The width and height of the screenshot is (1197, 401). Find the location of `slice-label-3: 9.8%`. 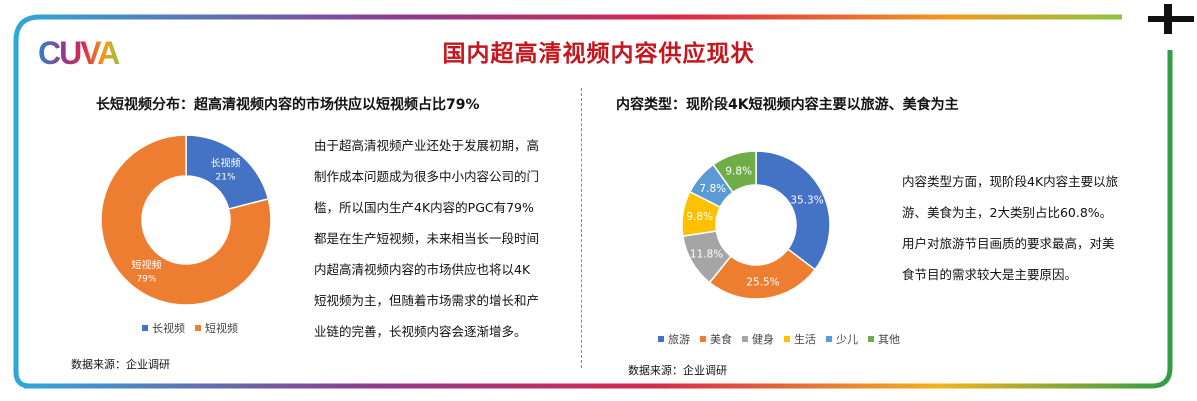

slice-label-3: 9.8% is located at coordinates (699, 217).